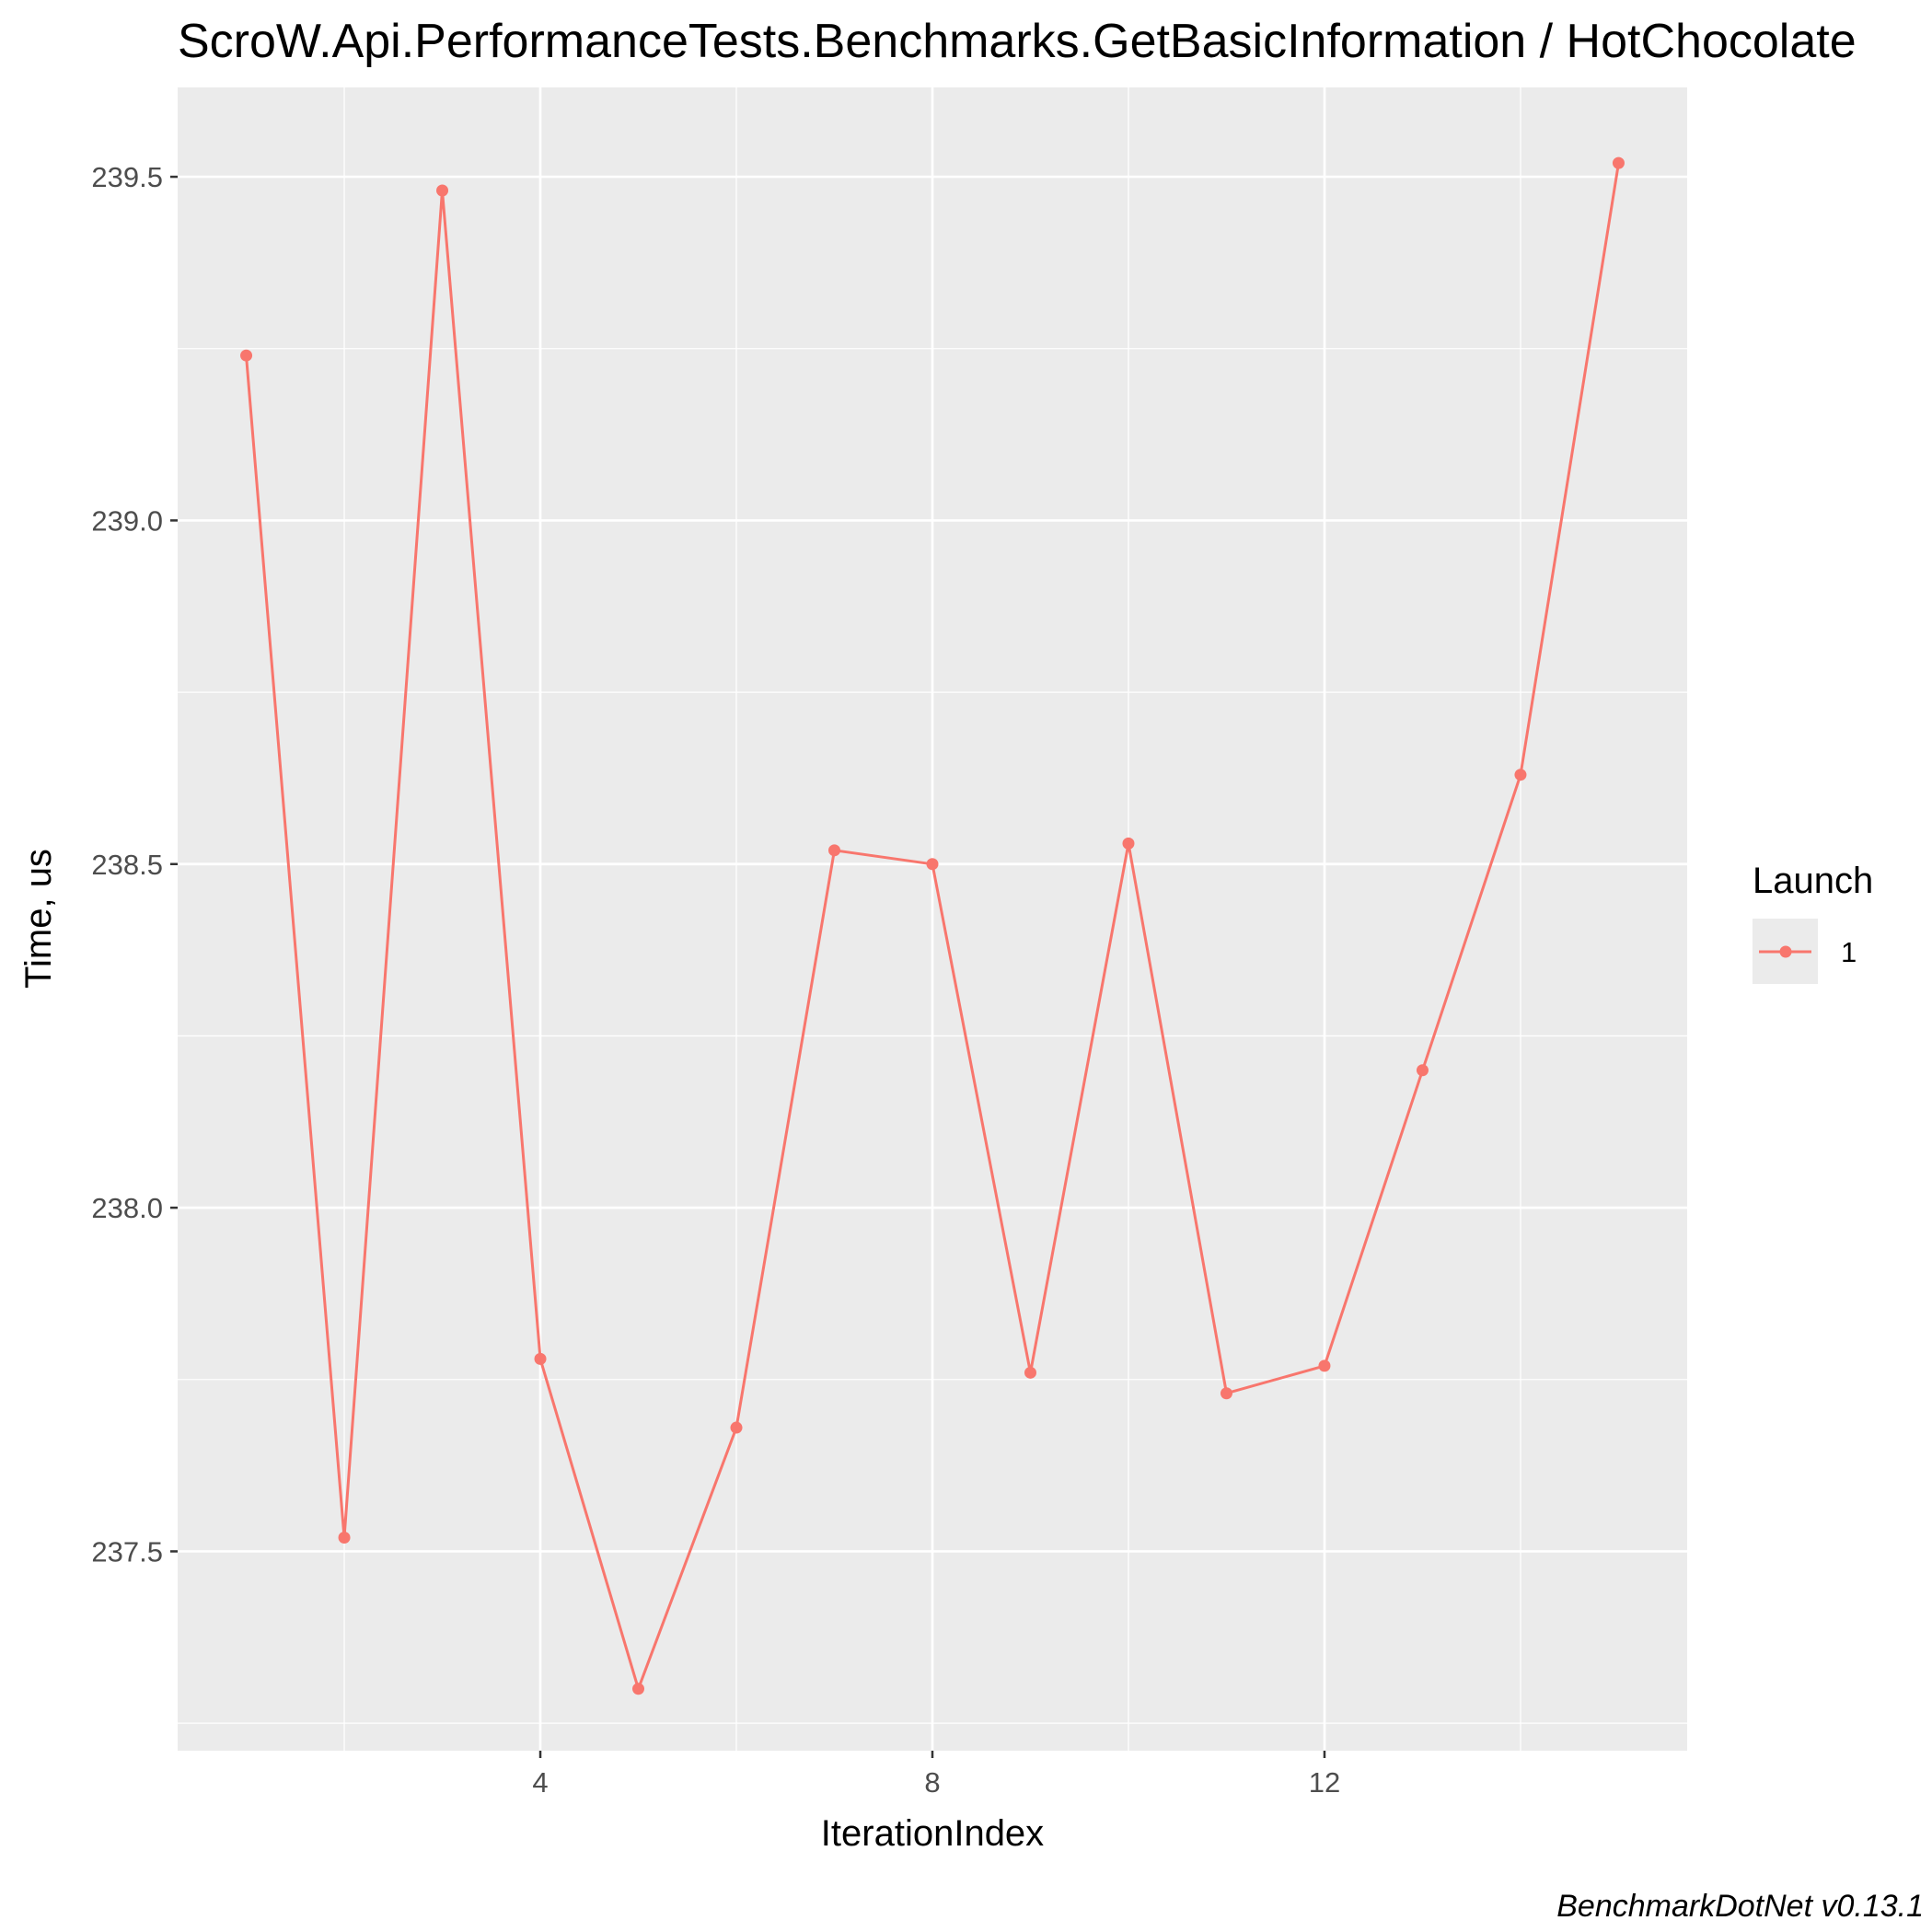 The height and width of the screenshot is (1932, 1932). What do you see at coordinates (1849, 952) in the screenshot?
I see `legend-entry-label: 1` at bounding box center [1849, 952].